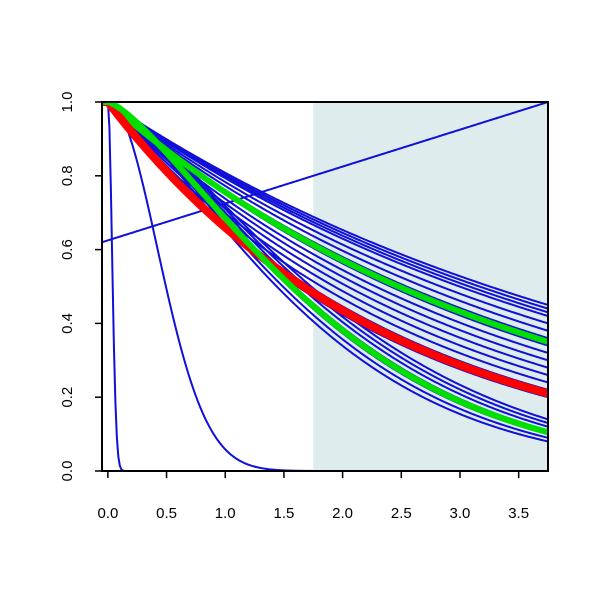 This screenshot has height=600, width=600. I want to click on x-tick-label: 0.0, so click(107, 513).